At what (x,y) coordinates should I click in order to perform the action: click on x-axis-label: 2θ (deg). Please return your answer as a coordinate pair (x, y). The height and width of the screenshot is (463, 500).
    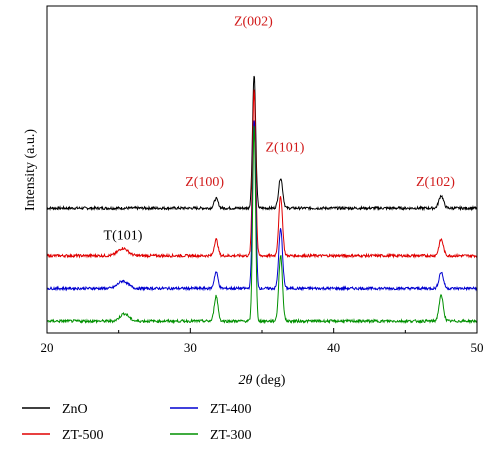
    Looking at the image, I should click on (262, 380).